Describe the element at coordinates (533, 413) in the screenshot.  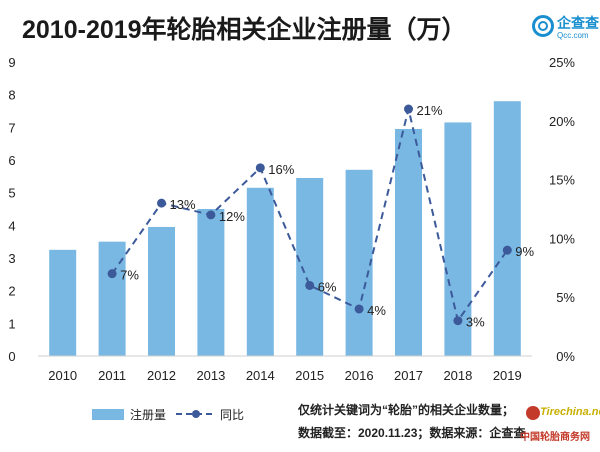
I see `tire-logo-icon` at that location.